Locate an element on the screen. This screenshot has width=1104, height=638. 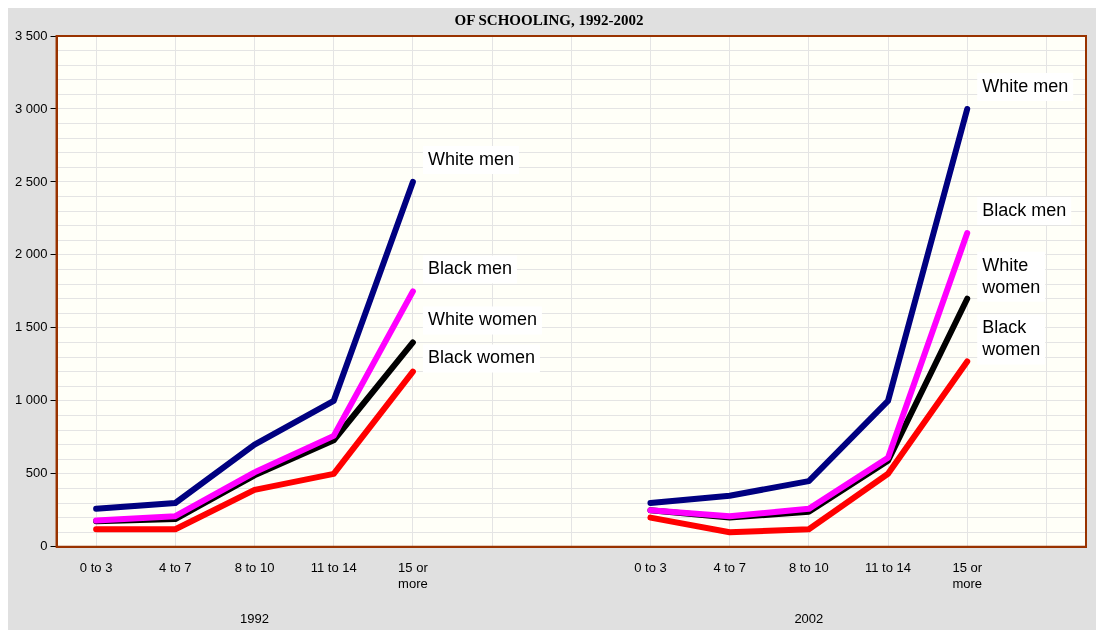
series-label: Black men is located at coordinates (469, 268).